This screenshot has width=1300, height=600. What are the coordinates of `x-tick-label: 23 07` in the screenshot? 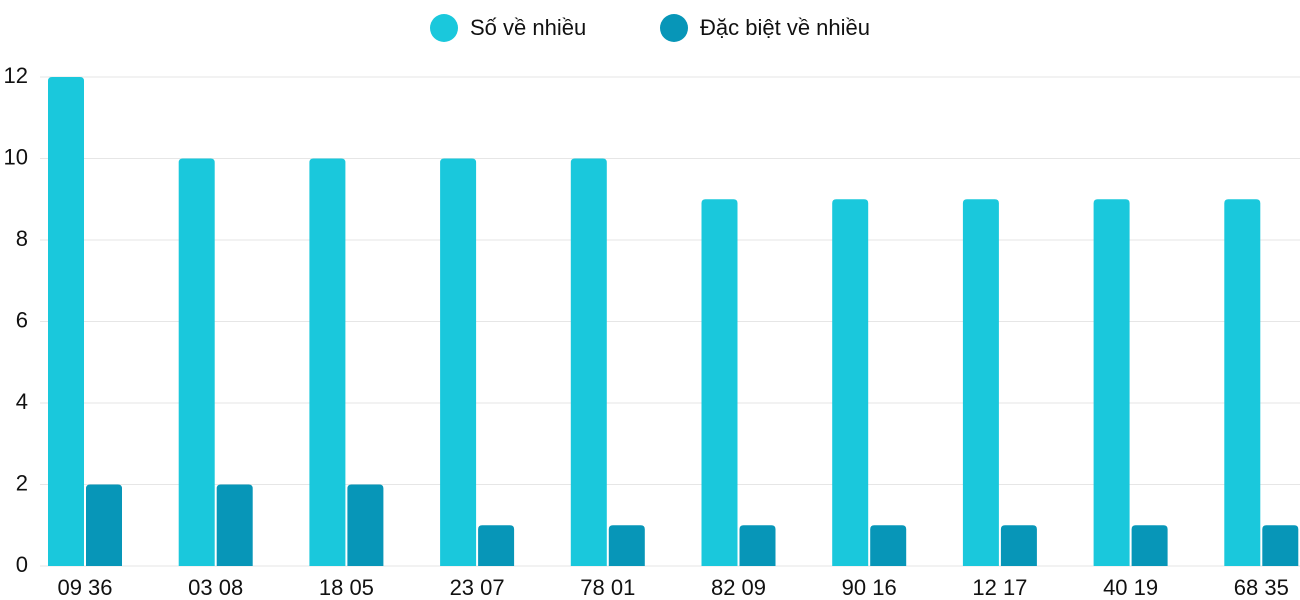 It's located at (477, 587).